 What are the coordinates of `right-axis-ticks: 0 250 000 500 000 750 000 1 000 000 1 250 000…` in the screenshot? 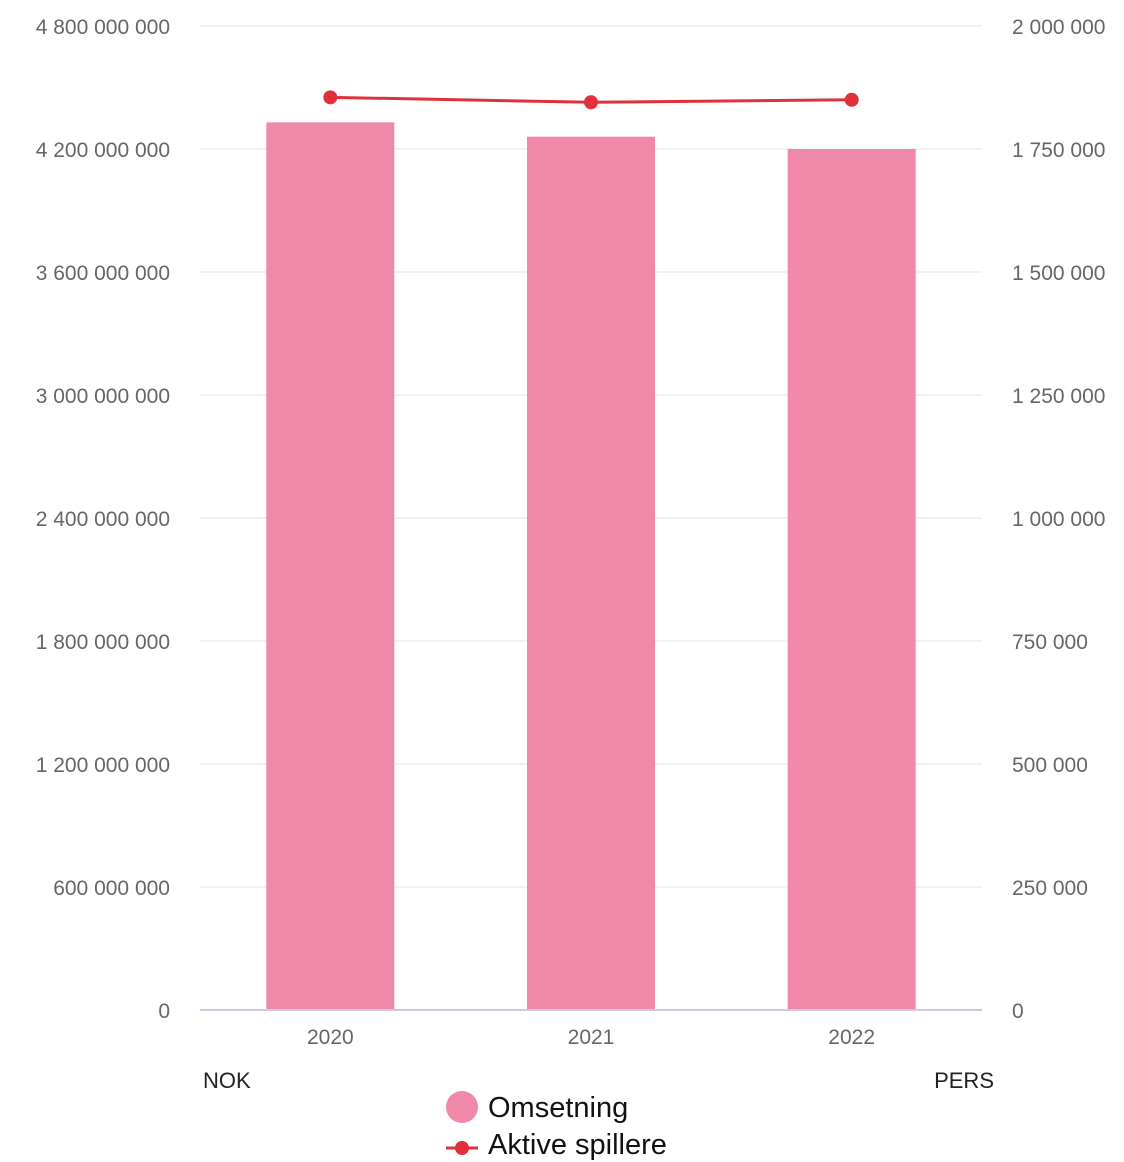 It's located at (1058, 519).